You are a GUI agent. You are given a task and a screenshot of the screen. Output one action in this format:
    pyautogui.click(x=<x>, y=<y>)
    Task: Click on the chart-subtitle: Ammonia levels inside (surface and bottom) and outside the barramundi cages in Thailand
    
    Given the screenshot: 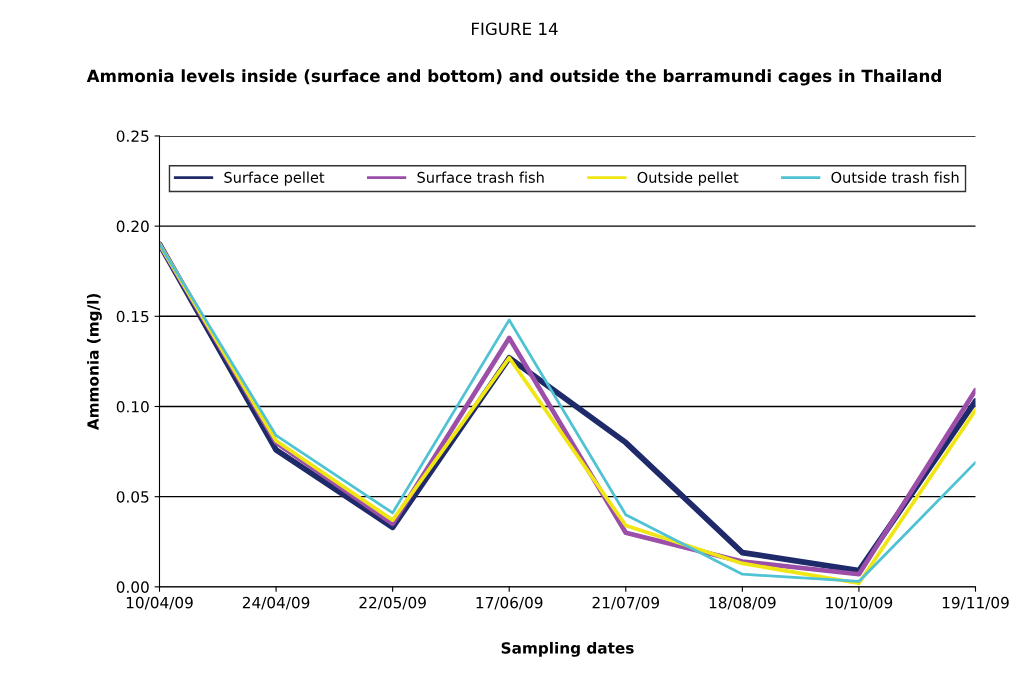 What is the action you would take?
    pyautogui.click(x=513, y=77)
    